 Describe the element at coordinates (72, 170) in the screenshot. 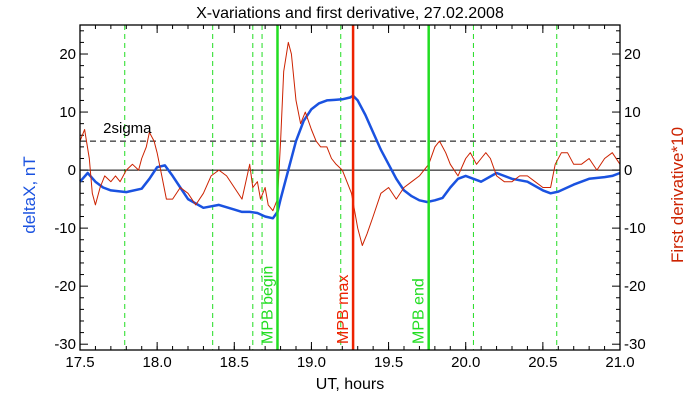

I see `y-tick-label-left: 0` at that location.